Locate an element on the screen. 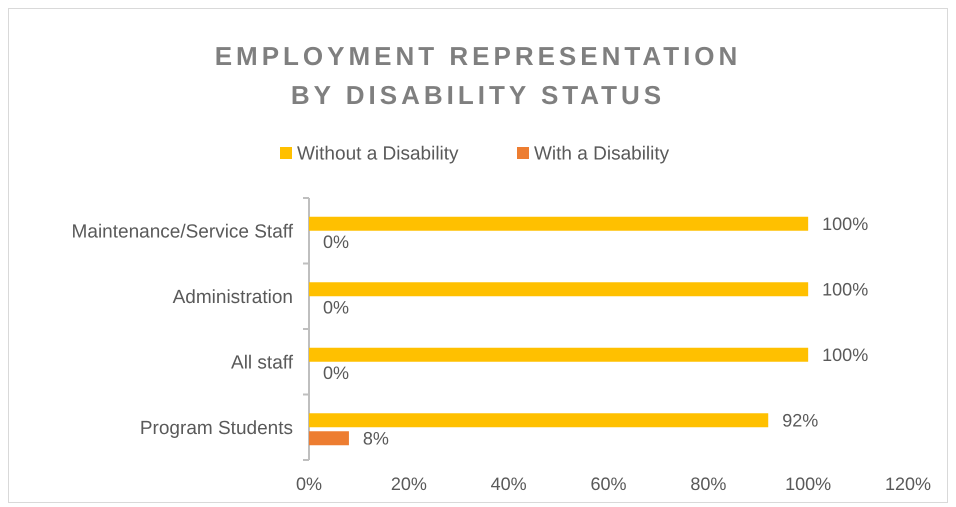 This screenshot has height=507, width=956. x-tick-label: 120% is located at coordinates (908, 484).